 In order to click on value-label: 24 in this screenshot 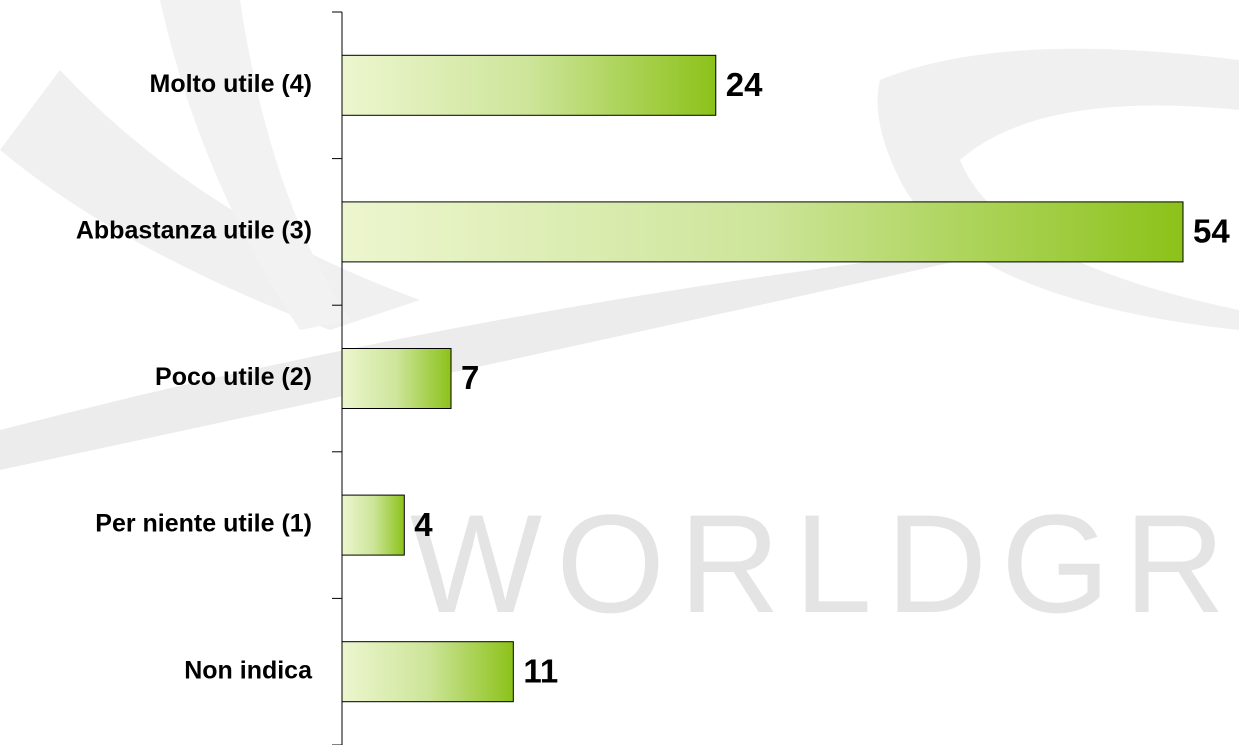, I will do `click(744, 84)`.